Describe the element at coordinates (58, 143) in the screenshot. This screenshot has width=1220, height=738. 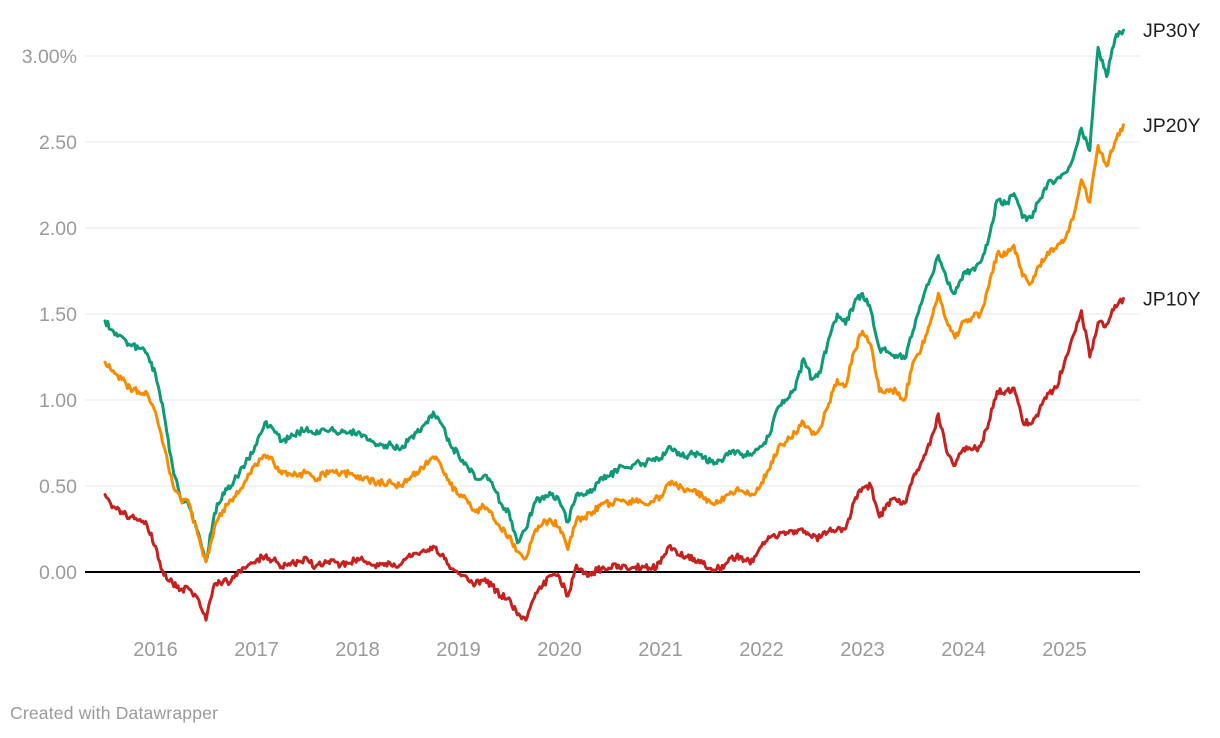
I see `y-tick-label: 2.50` at that location.